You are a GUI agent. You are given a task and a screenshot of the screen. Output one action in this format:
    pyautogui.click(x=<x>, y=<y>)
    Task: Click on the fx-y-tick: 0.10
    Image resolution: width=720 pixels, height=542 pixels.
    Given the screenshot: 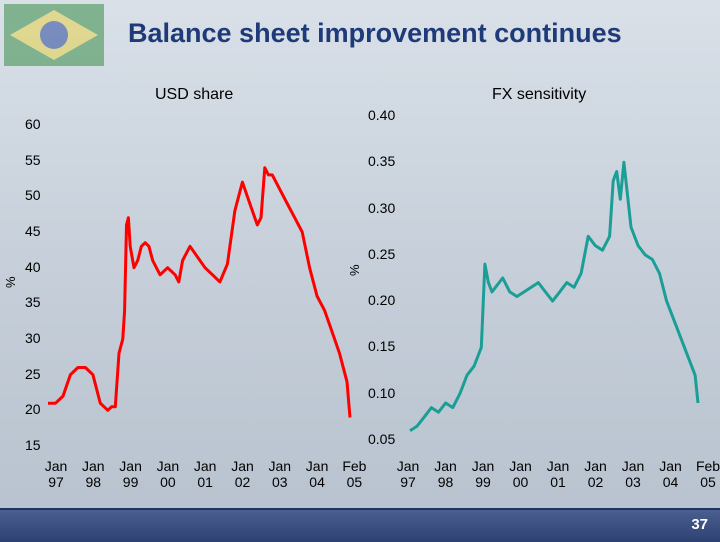 What is the action you would take?
    pyautogui.click(x=382, y=392)
    